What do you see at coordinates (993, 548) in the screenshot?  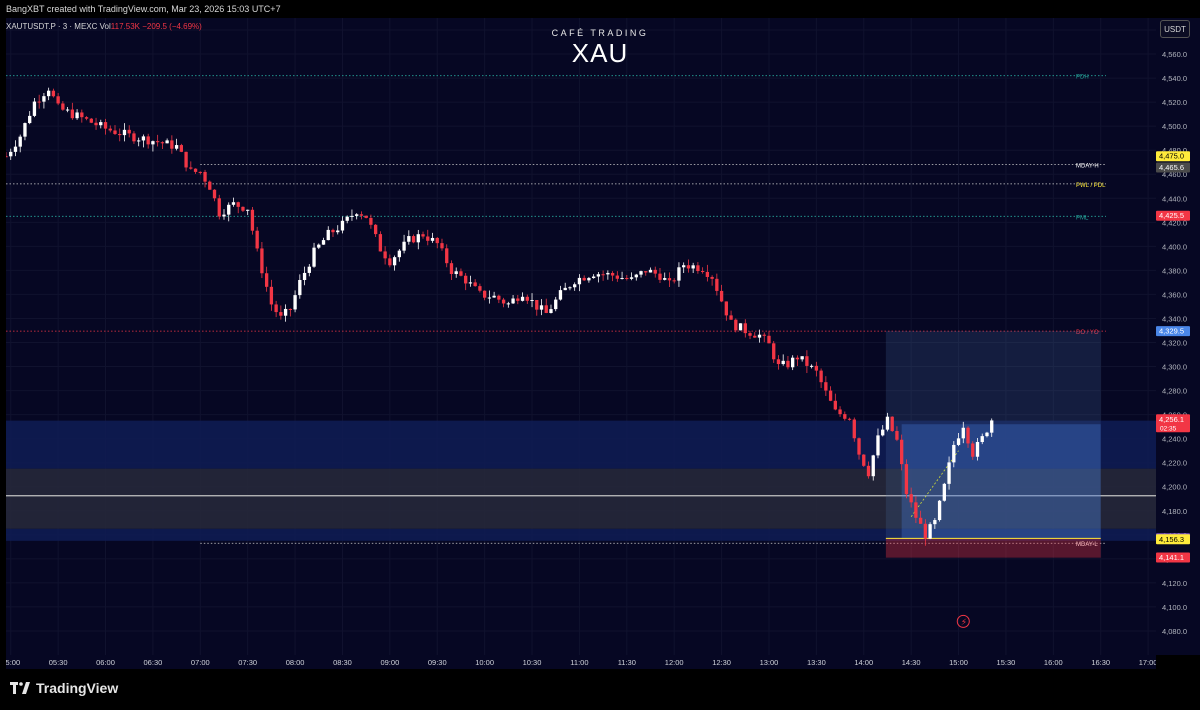 I see `stop-zone` at bounding box center [993, 548].